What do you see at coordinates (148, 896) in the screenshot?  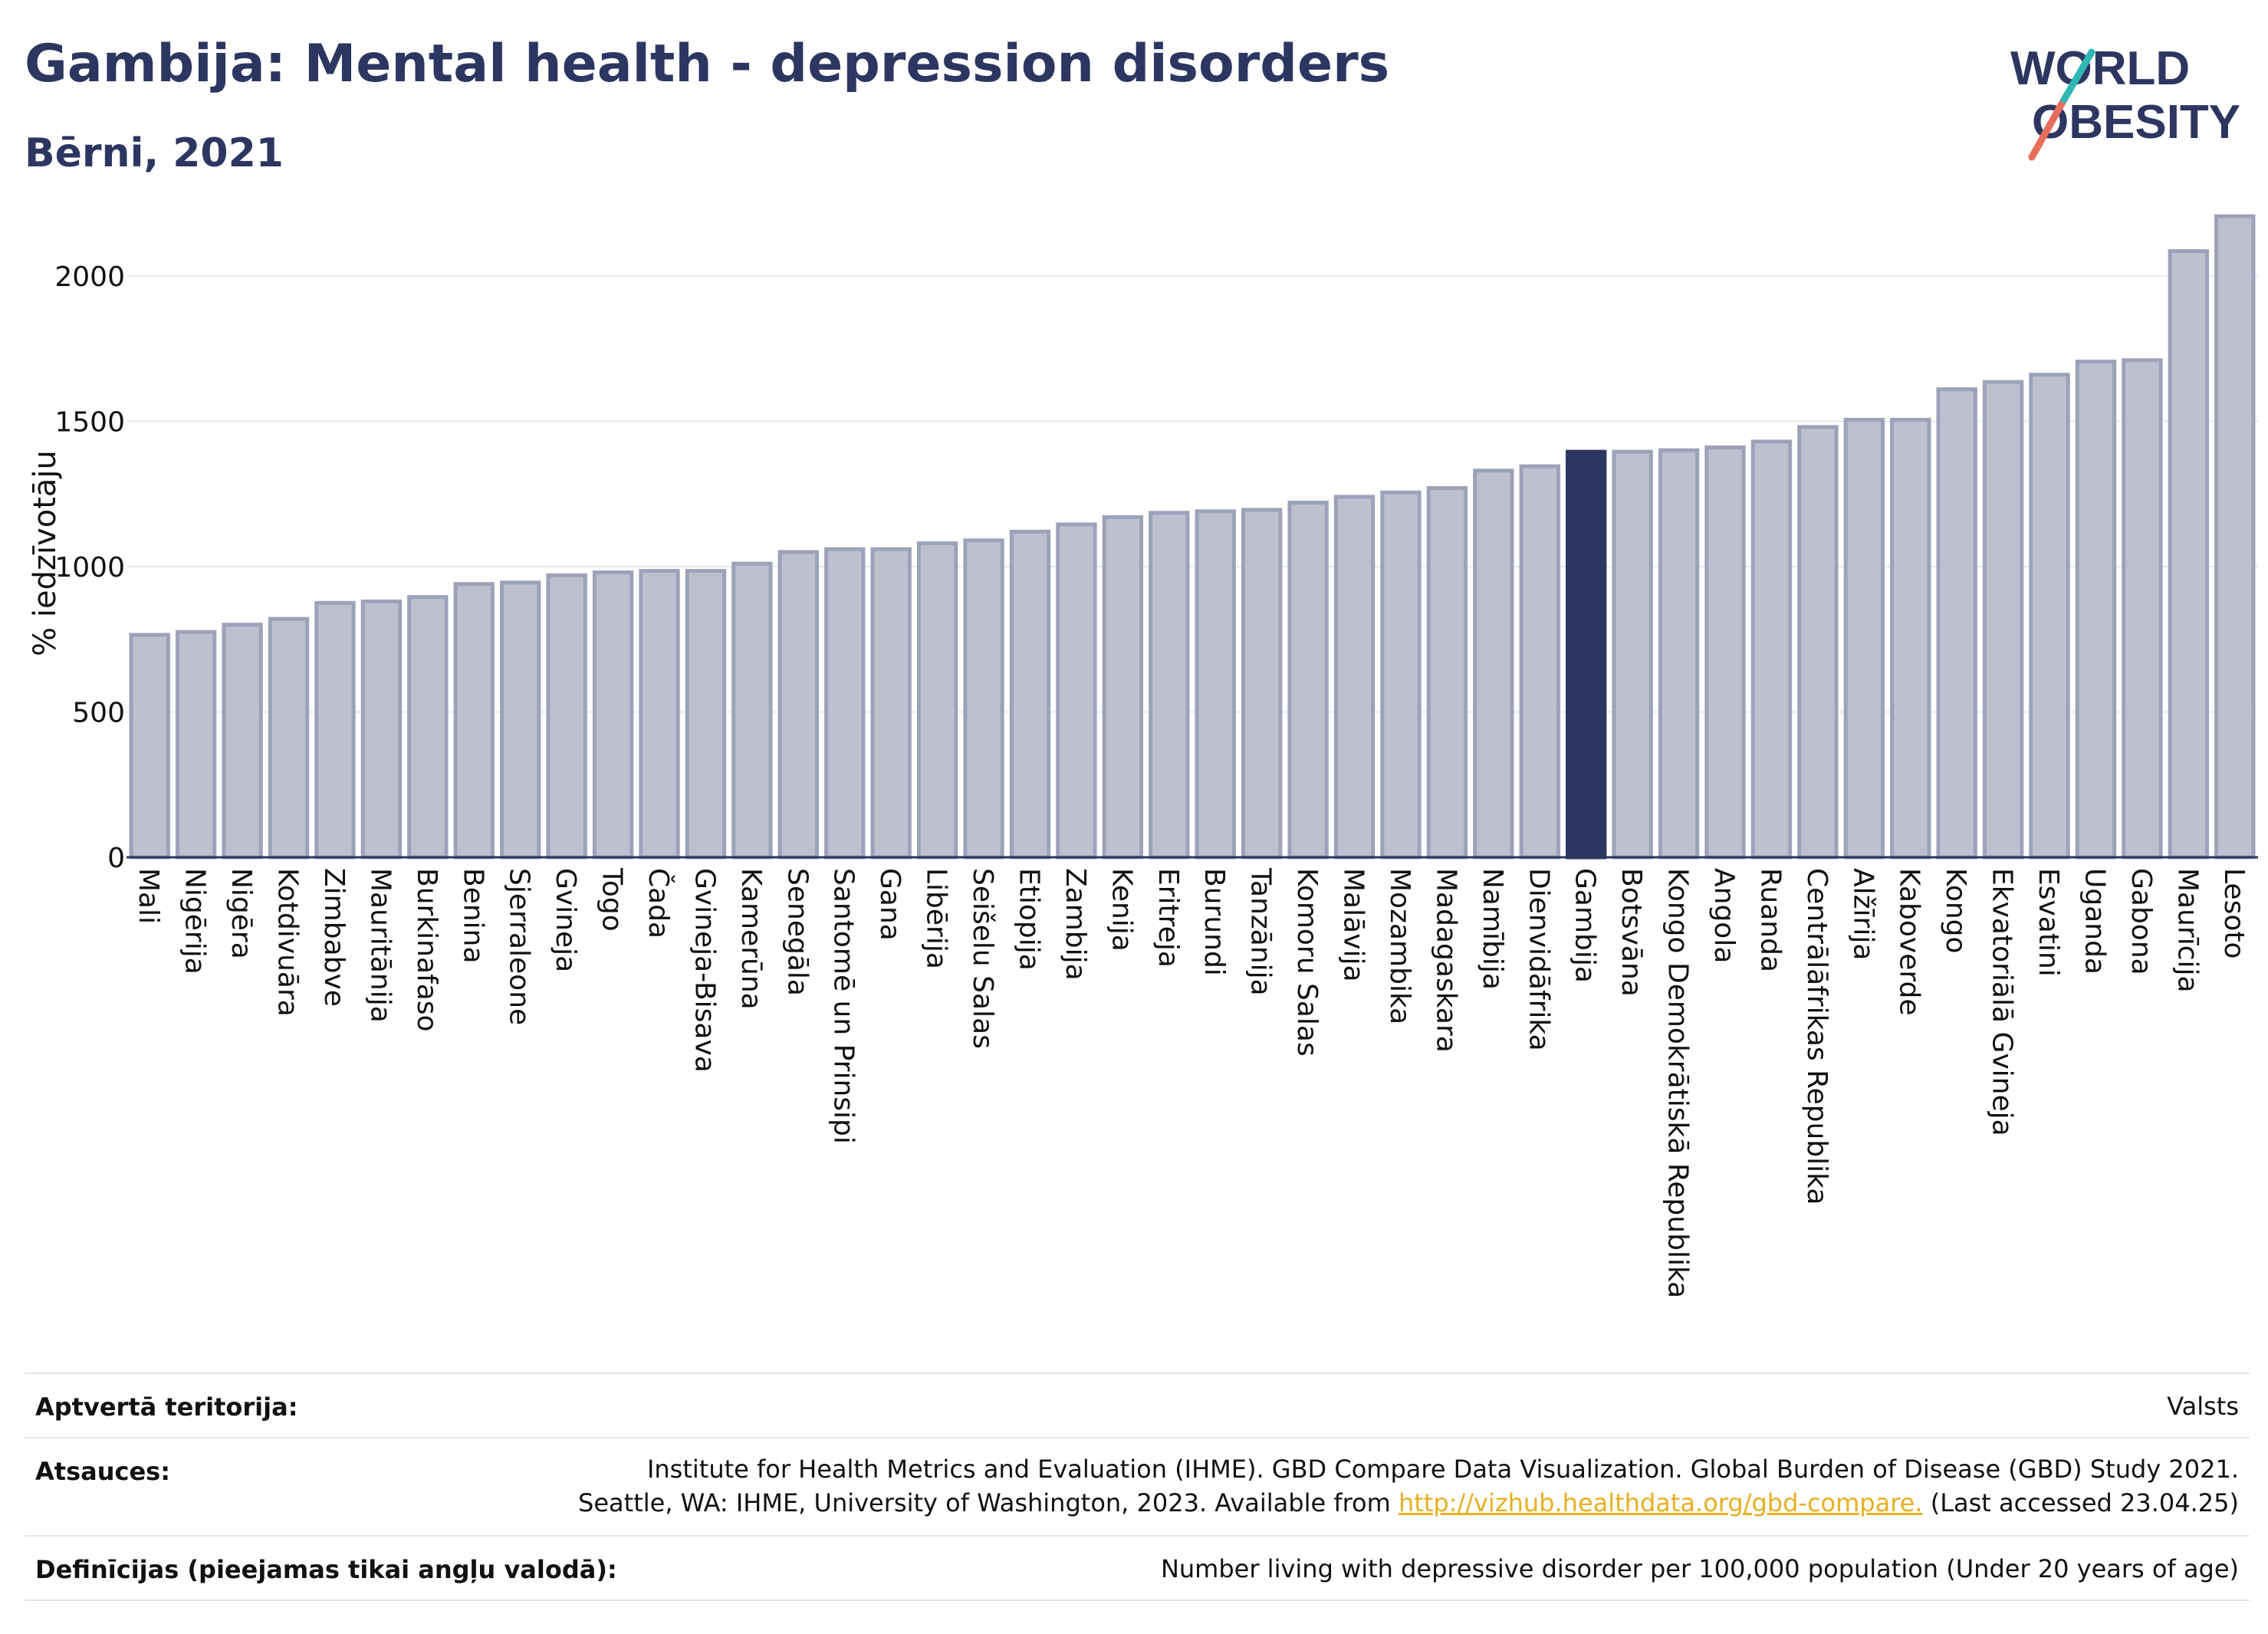 I see `x-tick-label: Mali` at bounding box center [148, 896].